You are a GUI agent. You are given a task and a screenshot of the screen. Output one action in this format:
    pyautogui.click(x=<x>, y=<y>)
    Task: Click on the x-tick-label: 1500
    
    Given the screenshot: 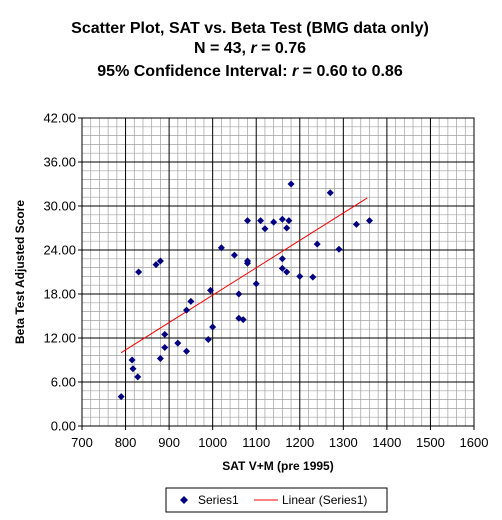 What is the action you would take?
    pyautogui.click(x=430, y=442)
    